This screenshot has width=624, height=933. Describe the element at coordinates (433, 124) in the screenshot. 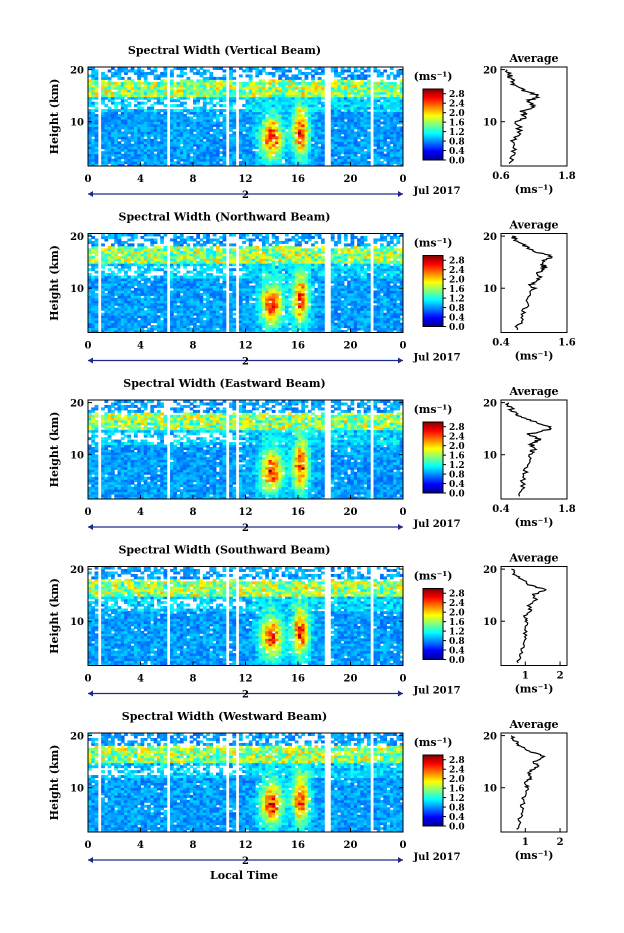

I see `colorbar` at that location.